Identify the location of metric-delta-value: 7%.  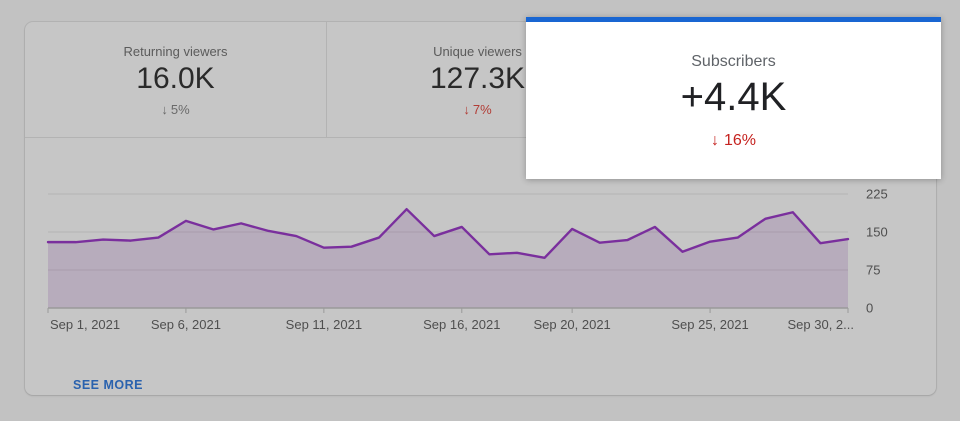
(482, 109).